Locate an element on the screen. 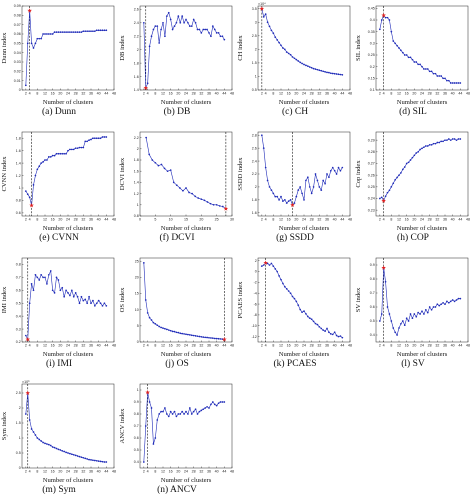 The height and width of the screenshot is (504, 474). x-tick-label: 36 is located at coordinates (209, 472).